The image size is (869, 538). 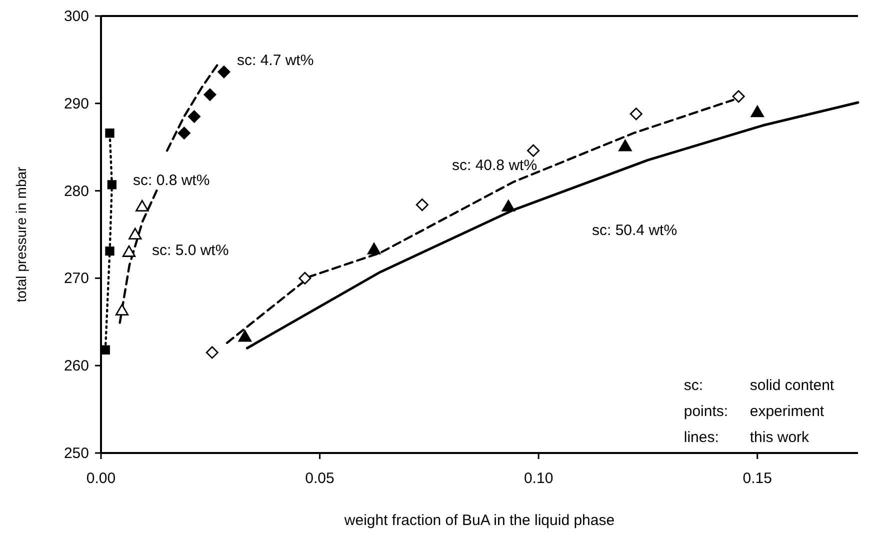 What do you see at coordinates (190, 250) in the screenshot?
I see `annotation: sc: 5.0 wt%` at bounding box center [190, 250].